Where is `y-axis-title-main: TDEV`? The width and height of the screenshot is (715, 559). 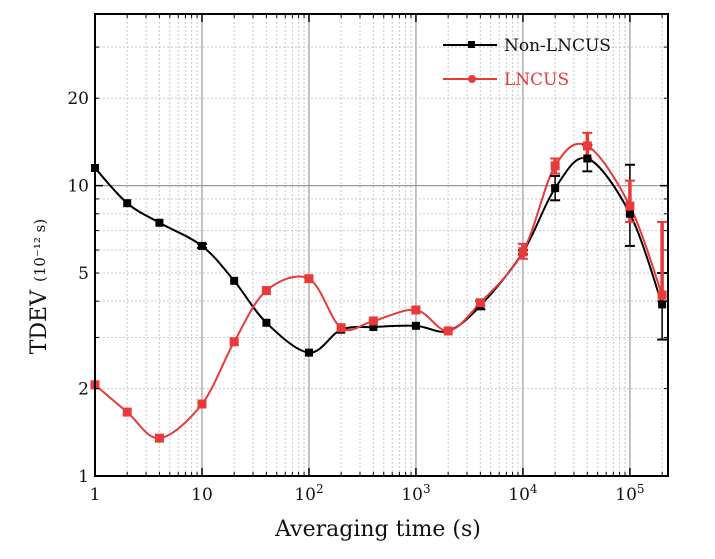 y-axis-title-main: TDEV is located at coordinates (39, 321).